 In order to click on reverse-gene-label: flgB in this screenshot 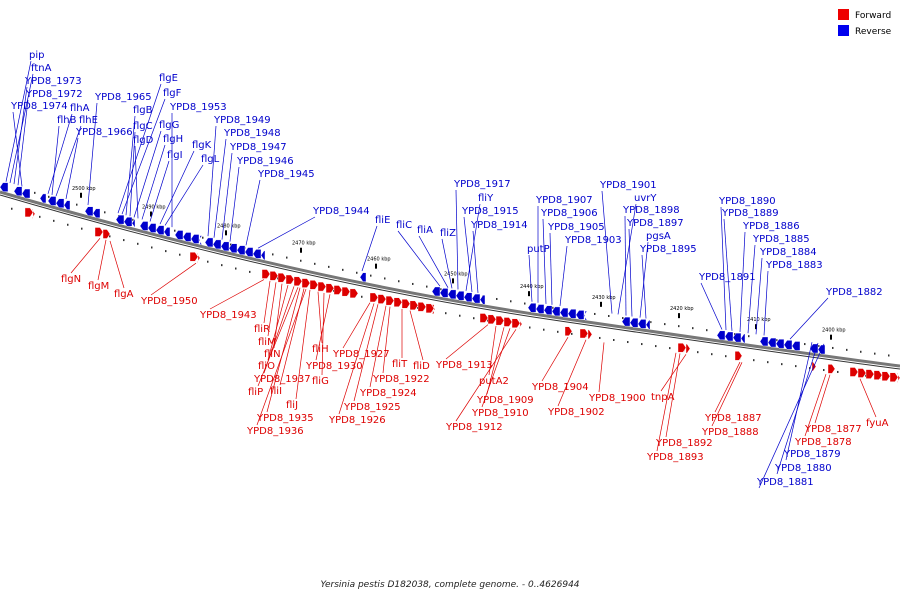, I will do `click(143, 110)`.